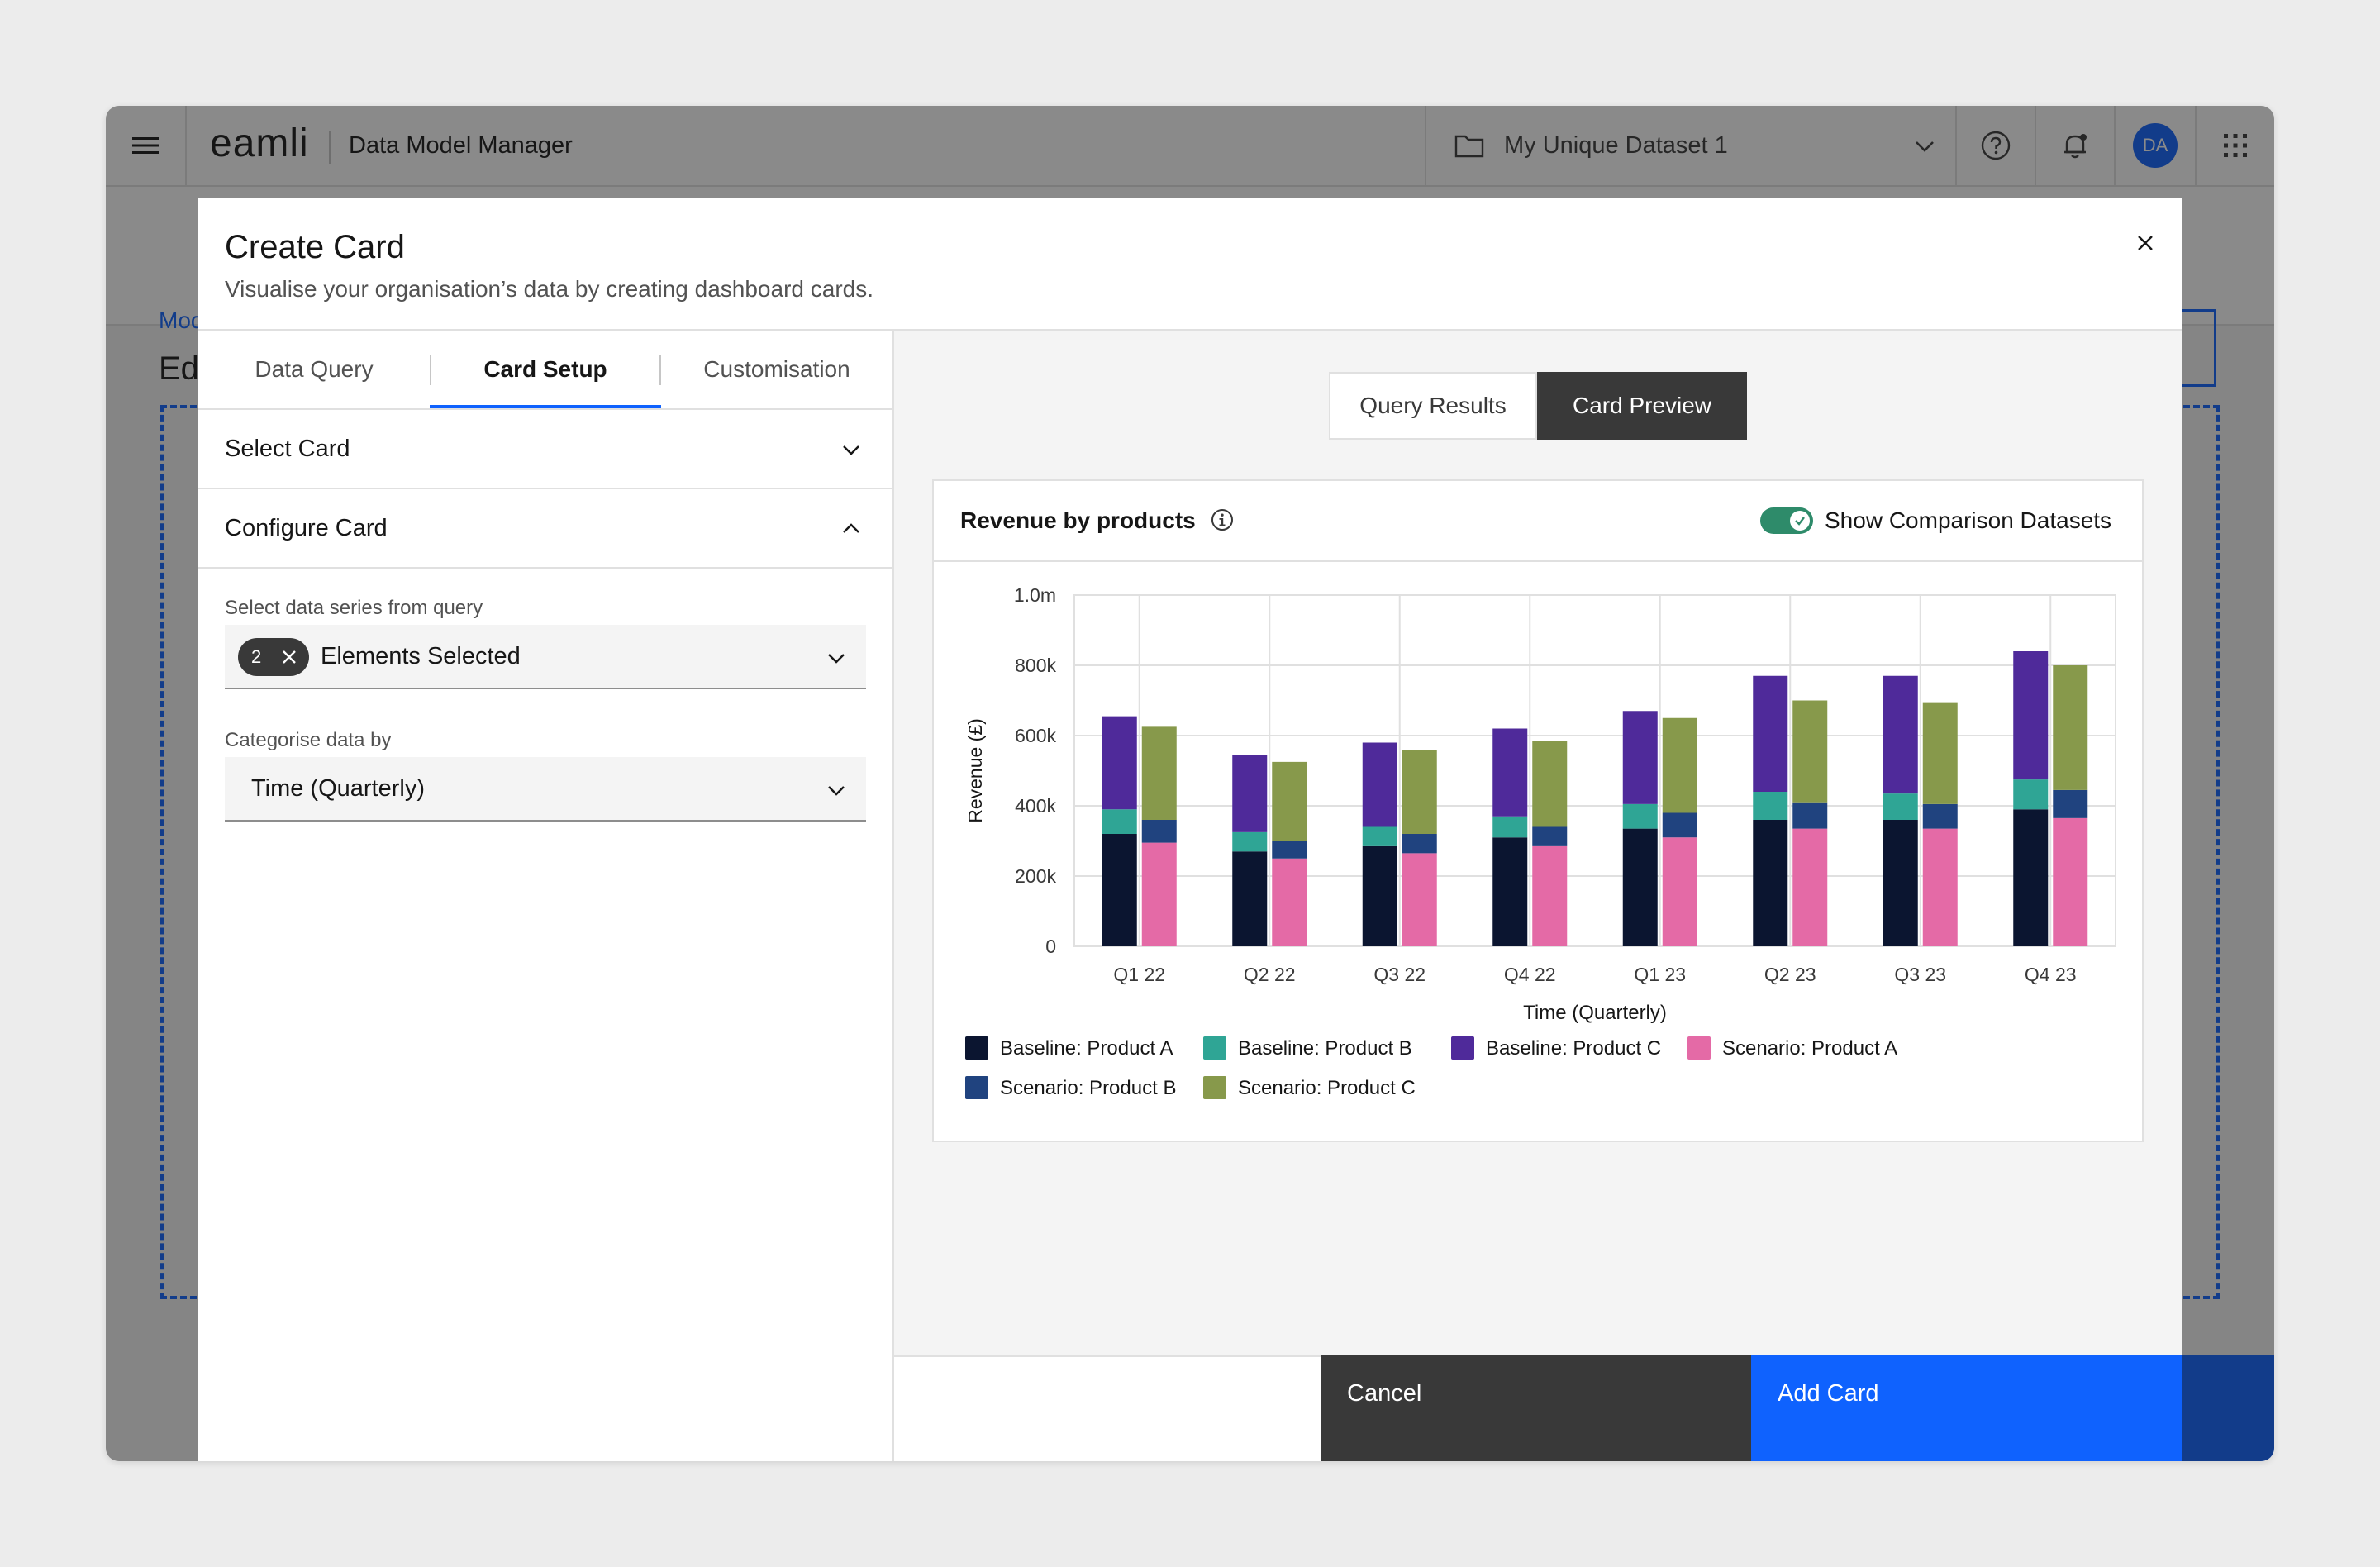 The height and width of the screenshot is (1567, 2380). I want to click on close-icon, so click(2145, 243).